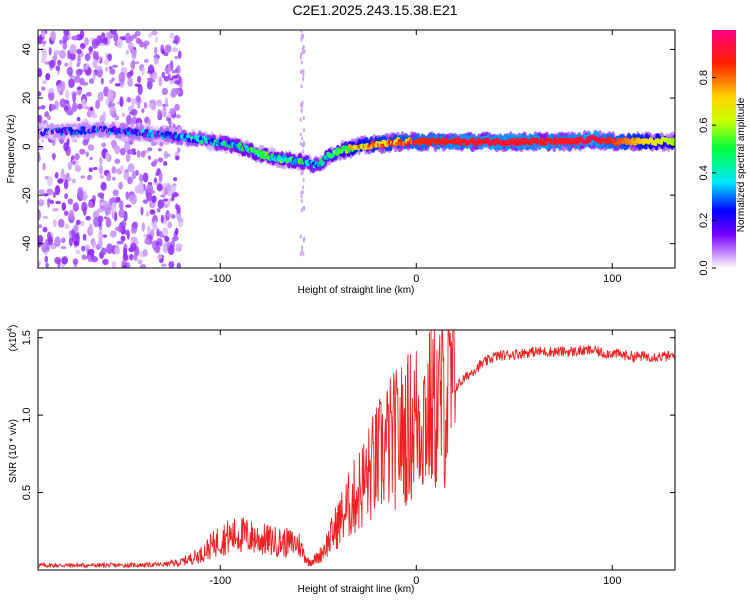 This screenshot has height=600, width=750. What do you see at coordinates (612, 581) in the screenshot?
I see `snr-xtick-label: 100` at bounding box center [612, 581].